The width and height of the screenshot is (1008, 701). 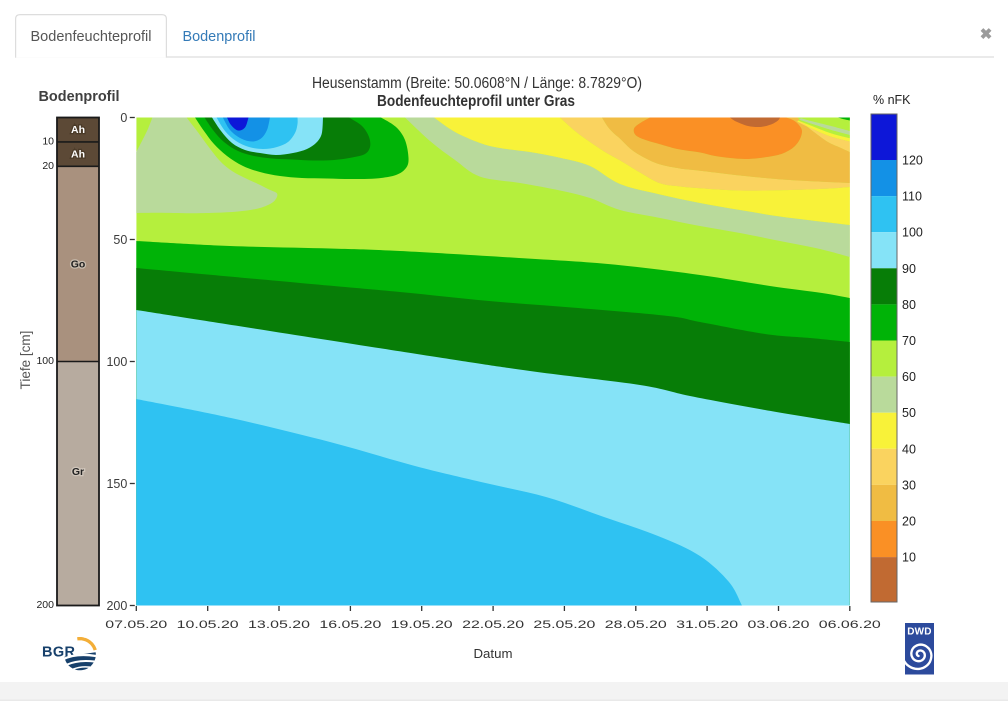 I want to click on svg-text: 60, so click(x=909, y=377).